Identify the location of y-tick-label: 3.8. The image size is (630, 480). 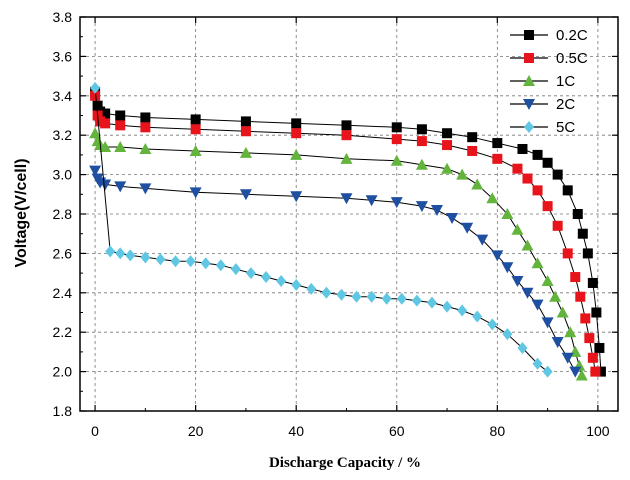
(63, 17).